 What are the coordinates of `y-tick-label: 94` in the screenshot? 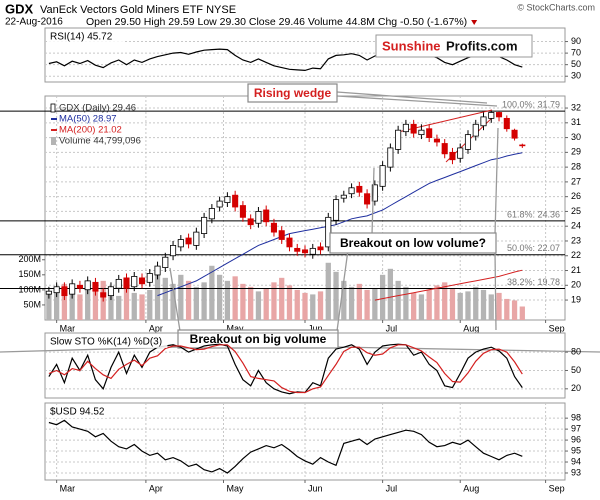 It's located at (576, 461).